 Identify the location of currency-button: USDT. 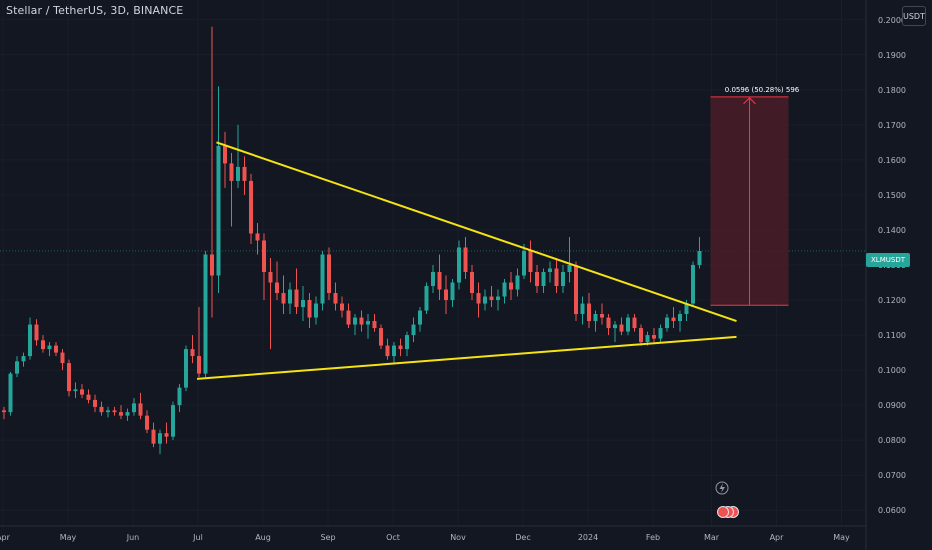
(914, 16).